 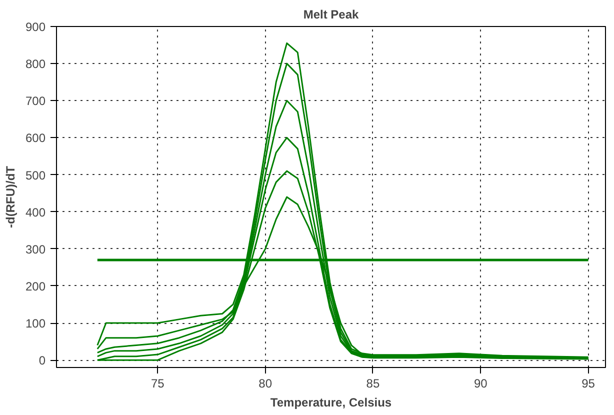 What do you see at coordinates (481, 383) in the screenshot?
I see `x-tick-label: 90` at bounding box center [481, 383].